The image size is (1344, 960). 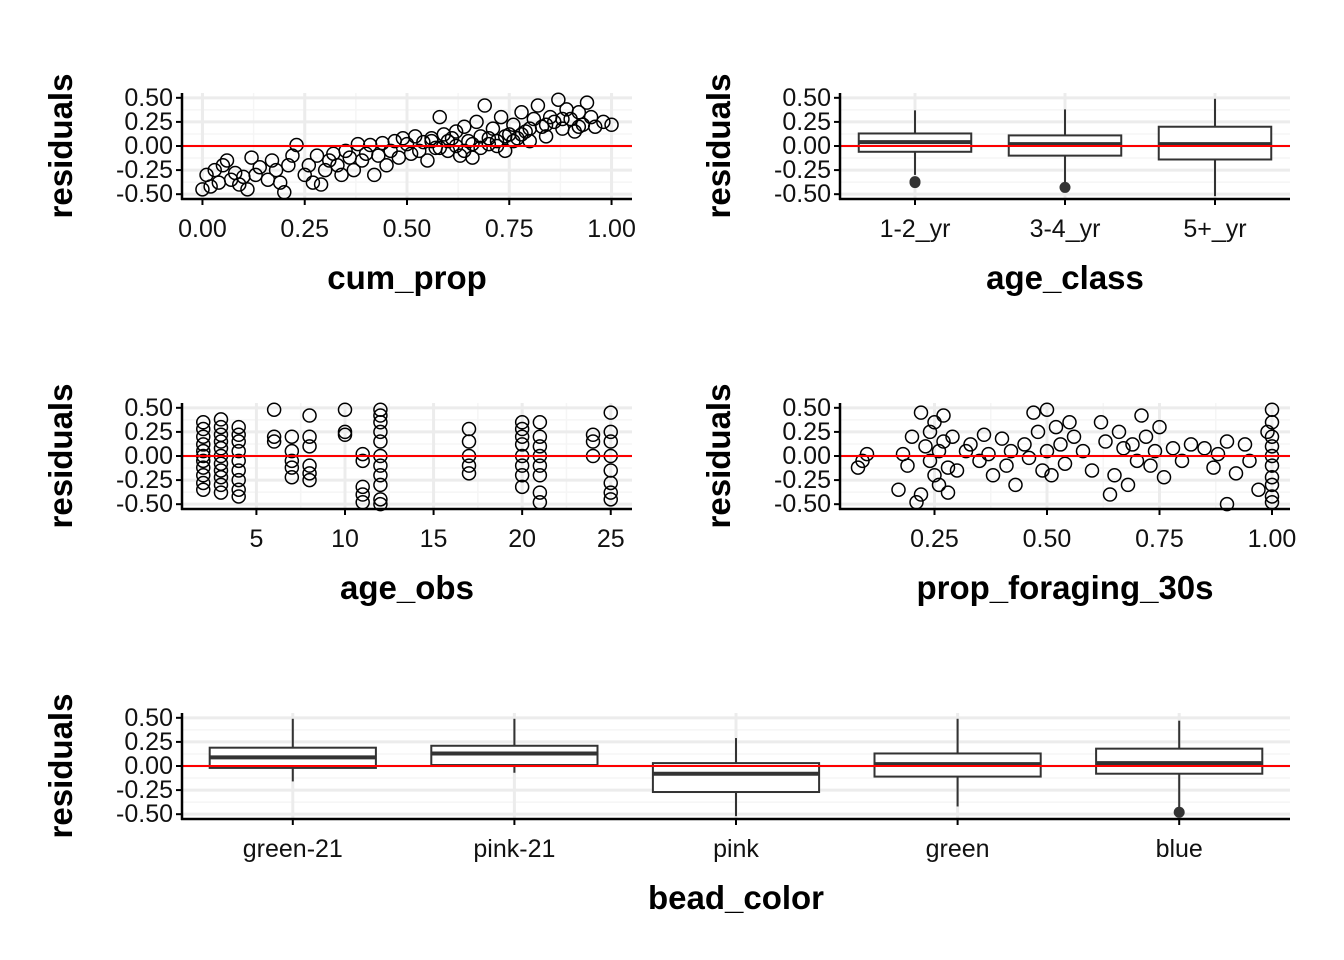 What do you see at coordinates (148, 766) in the screenshot?
I see `y-tick-label: 0.00` at bounding box center [148, 766].